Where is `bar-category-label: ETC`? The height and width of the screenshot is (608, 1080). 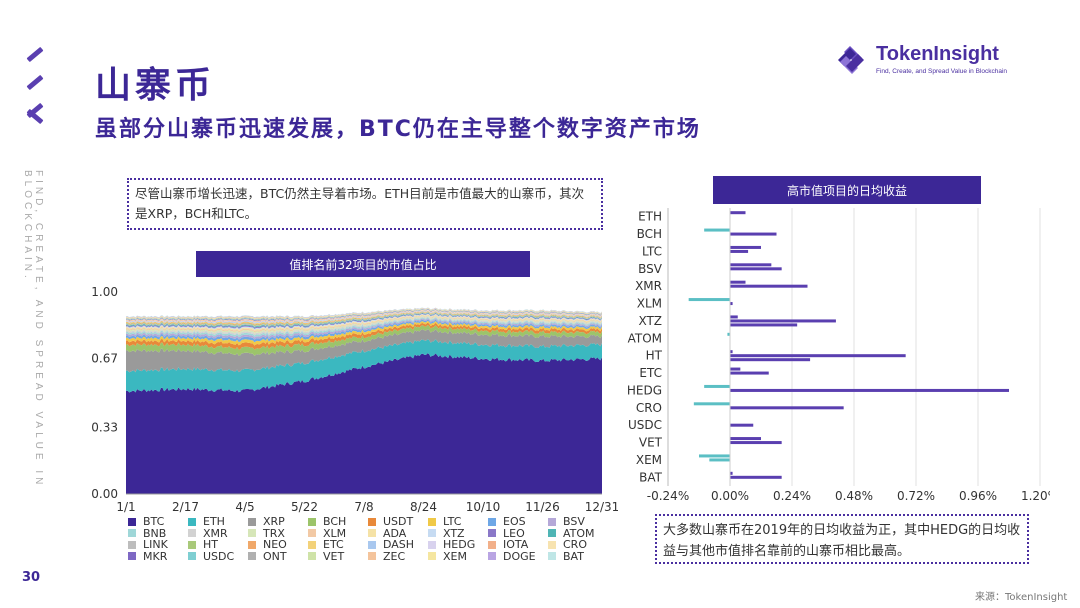
bar-category-label: ETC is located at coordinates (650, 373).